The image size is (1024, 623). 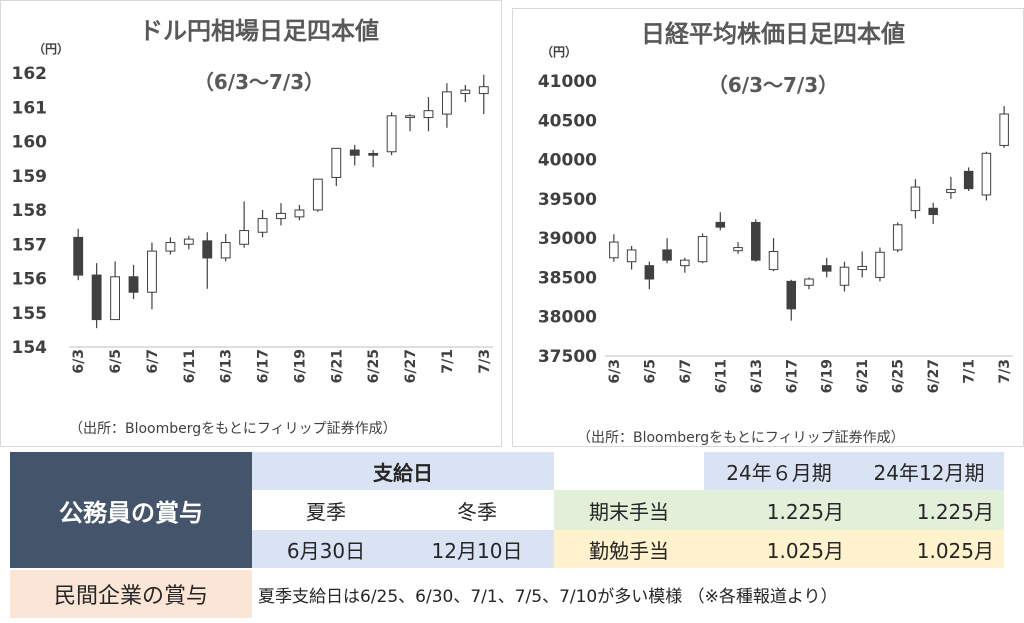 What do you see at coordinates (30, 143) in the screenshot?
I see `y-tick-label: 160` at bounding box center [30, 143].